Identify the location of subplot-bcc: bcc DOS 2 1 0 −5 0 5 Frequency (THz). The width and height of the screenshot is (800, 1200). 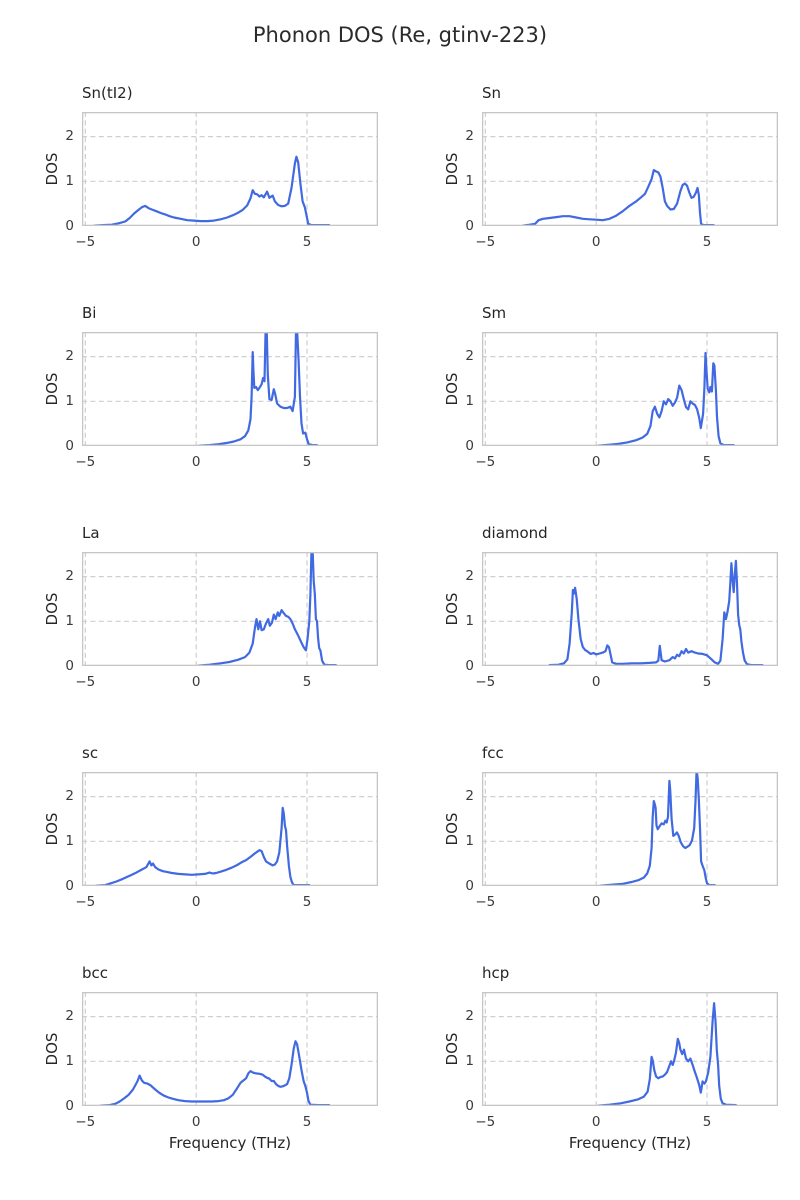
(200, 1070).